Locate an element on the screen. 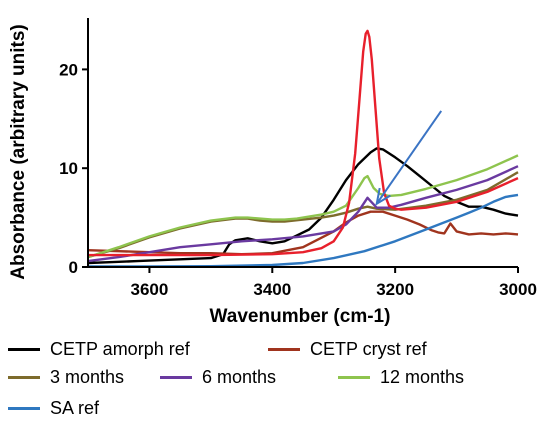 The image size is (550, 425). x-tick-label: 3000 is located at coordinates (518, 289).